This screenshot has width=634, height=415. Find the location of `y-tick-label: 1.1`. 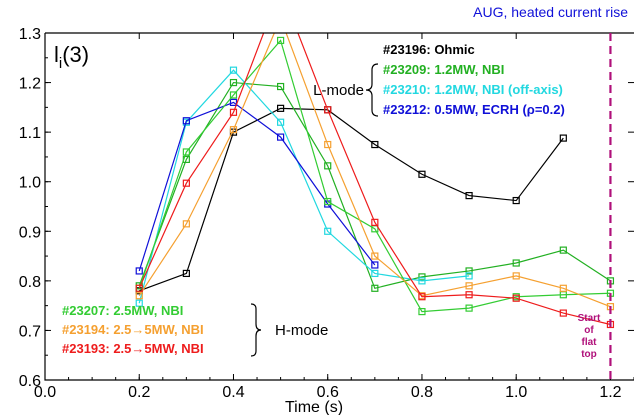

y-tick-label: 1.1 is located at coordinates (30, 133).